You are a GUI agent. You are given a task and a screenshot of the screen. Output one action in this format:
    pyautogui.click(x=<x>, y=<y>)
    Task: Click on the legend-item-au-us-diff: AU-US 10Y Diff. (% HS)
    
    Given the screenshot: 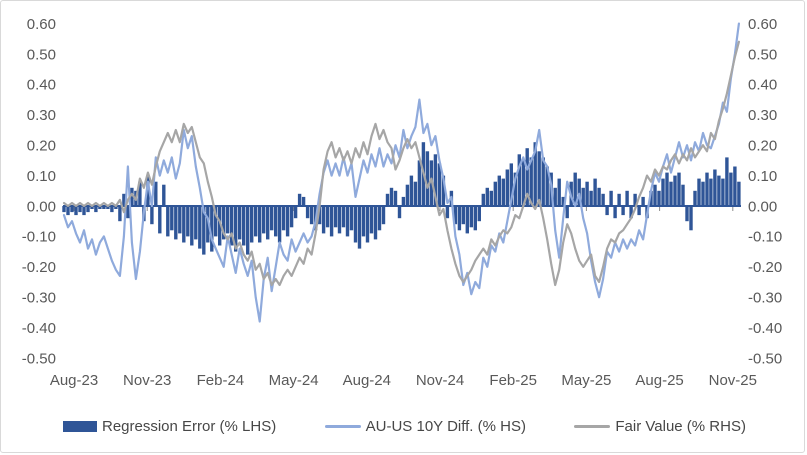 What is the action you would take?
    pyautogui.click(x=425, y=426)
    